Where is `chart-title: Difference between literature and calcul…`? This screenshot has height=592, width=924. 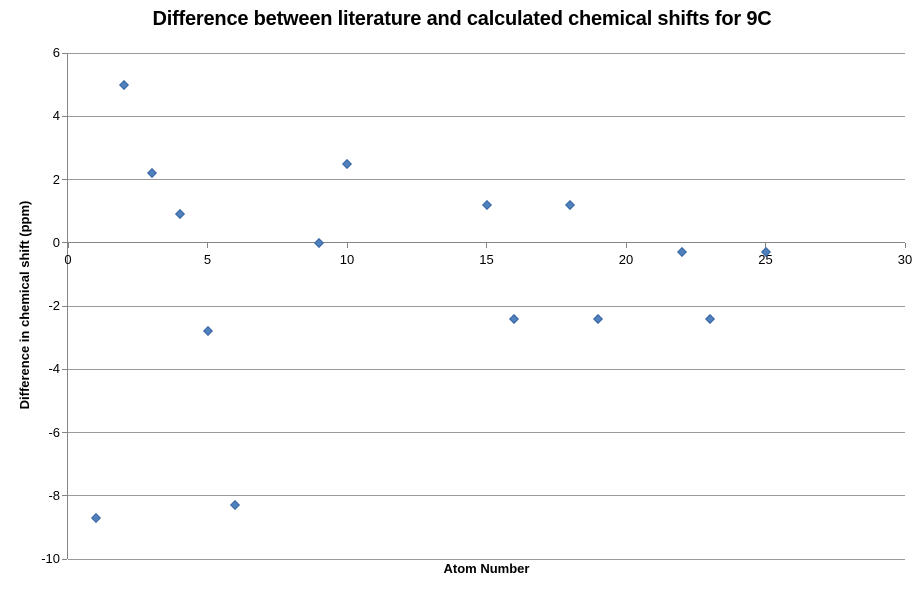
chart-title: Difference between literature and calcul… is located at coordinates (462, 19).